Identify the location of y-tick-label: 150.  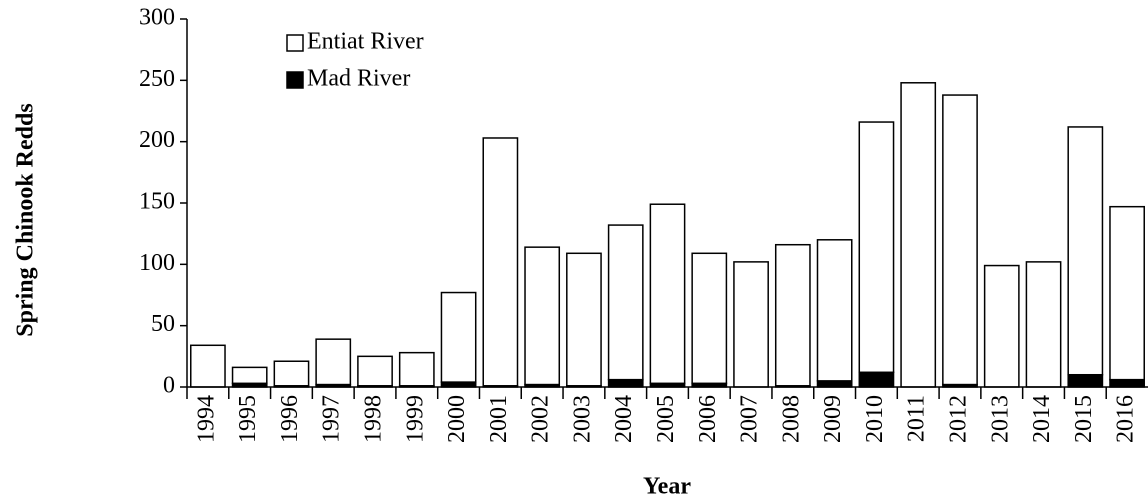
(157, 202).